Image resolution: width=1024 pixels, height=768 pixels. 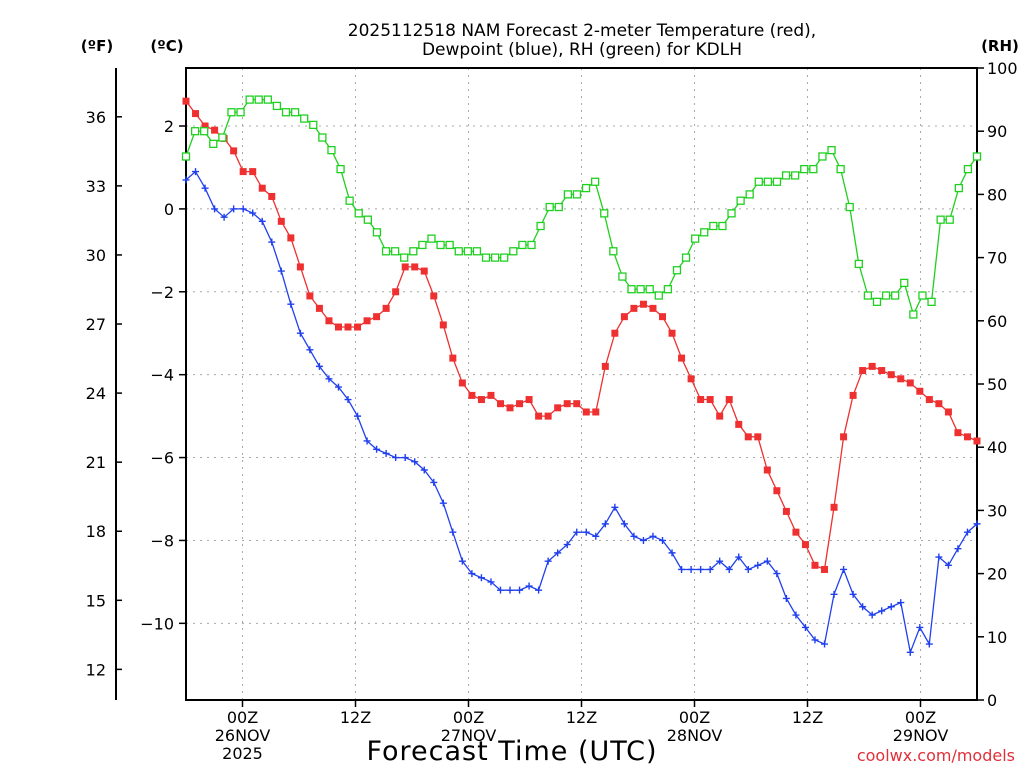 What do you see at coordinates (96, 531) in the screenshot?
I see `fahrenheit-tick-label: 18` at bounding box center [96, 531].